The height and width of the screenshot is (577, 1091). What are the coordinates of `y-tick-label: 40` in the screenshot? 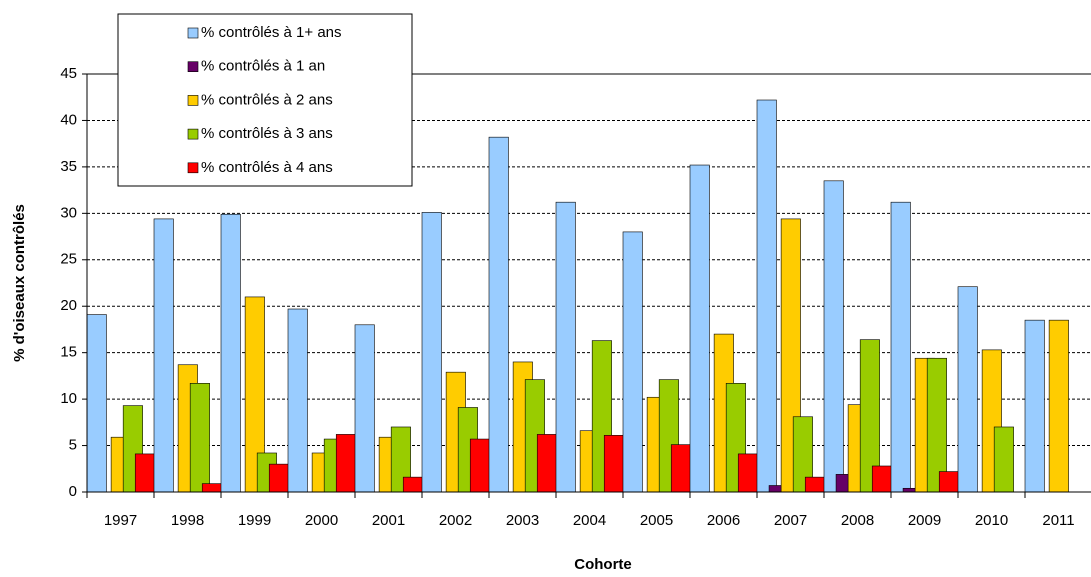 It's located at (68, 119).